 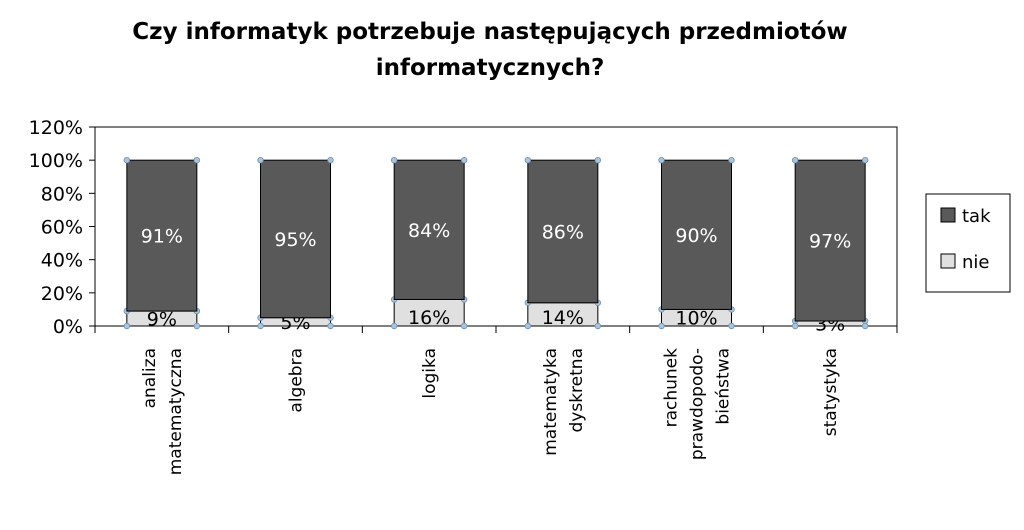 I want to click on x-category-label-line: analiza, so click(x=150, y=378).